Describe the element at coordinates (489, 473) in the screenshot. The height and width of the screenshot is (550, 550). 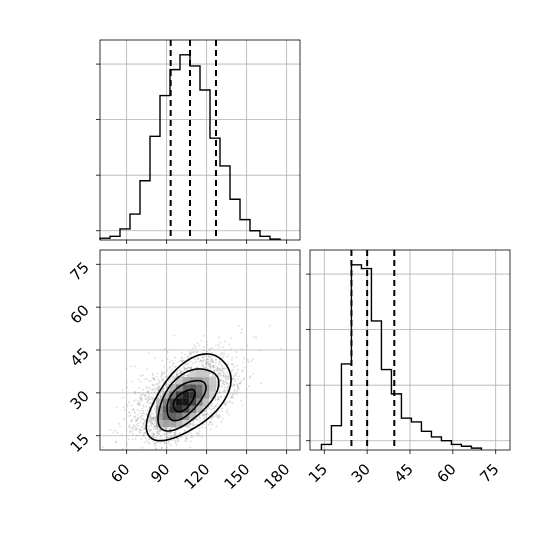
I see `x-tick-label: 75` at that location.